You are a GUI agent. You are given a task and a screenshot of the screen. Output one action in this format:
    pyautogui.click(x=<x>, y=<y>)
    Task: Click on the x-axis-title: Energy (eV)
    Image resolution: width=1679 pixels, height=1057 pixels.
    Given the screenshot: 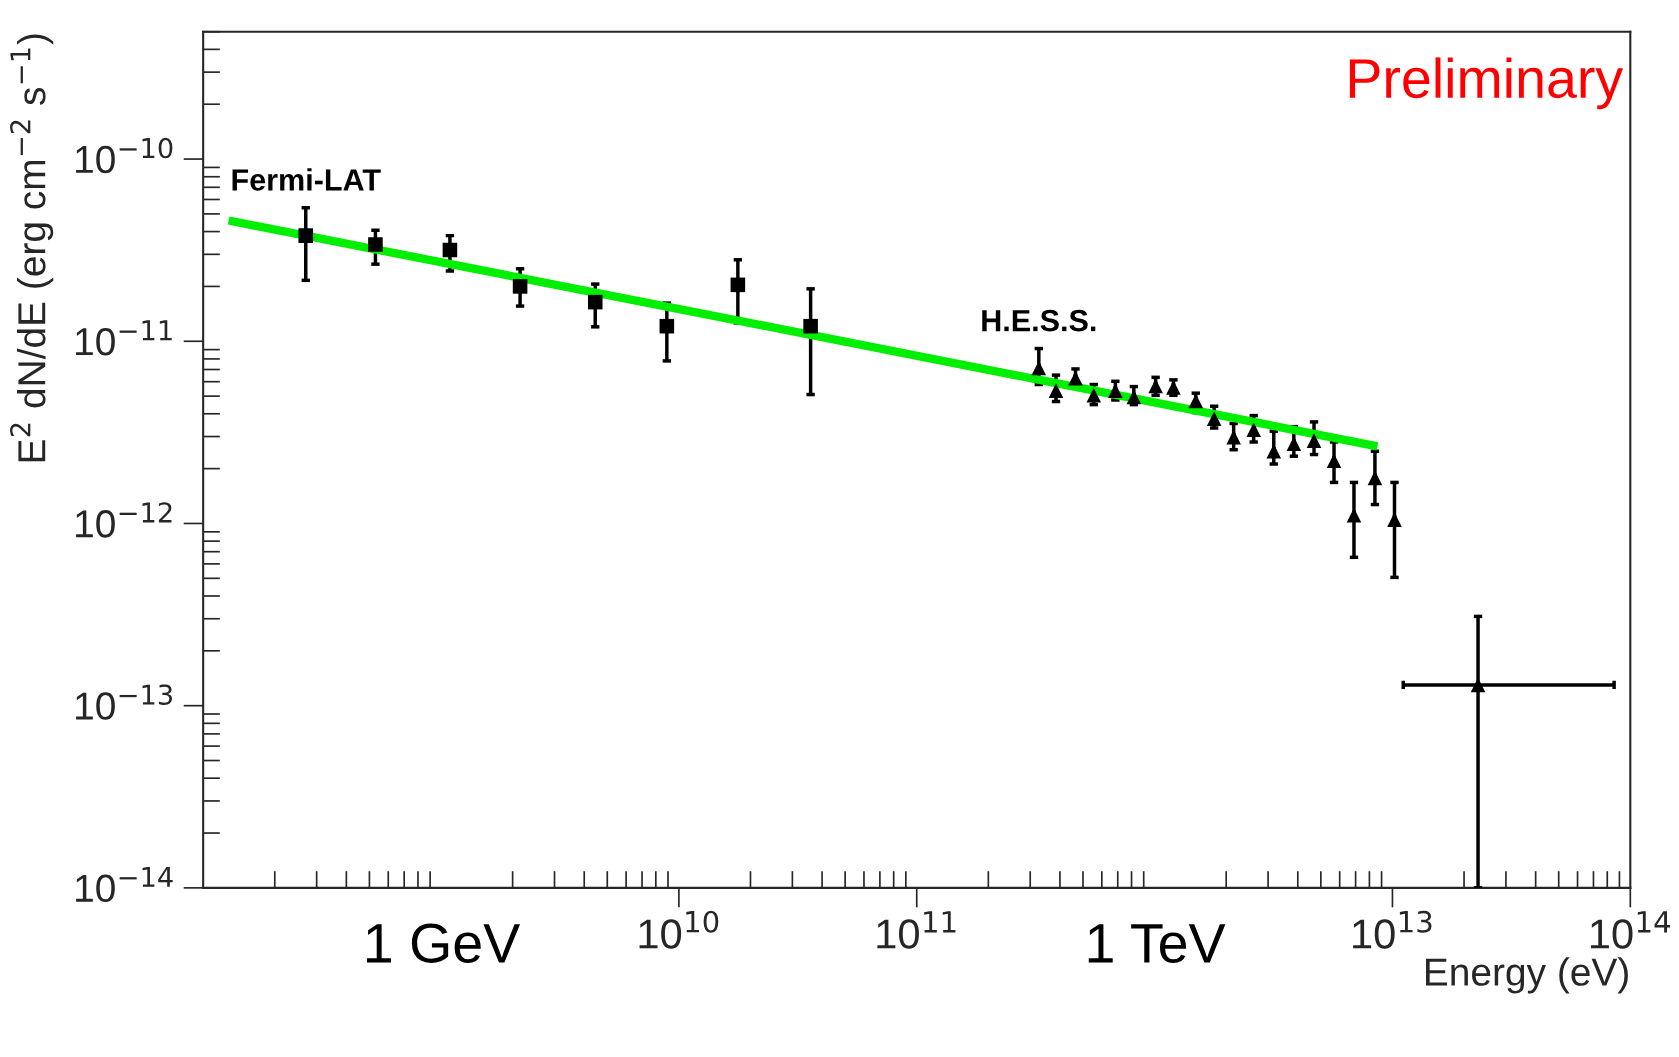 What is the action you would take?
    pyautogui.click(x=1527, y=975)
    